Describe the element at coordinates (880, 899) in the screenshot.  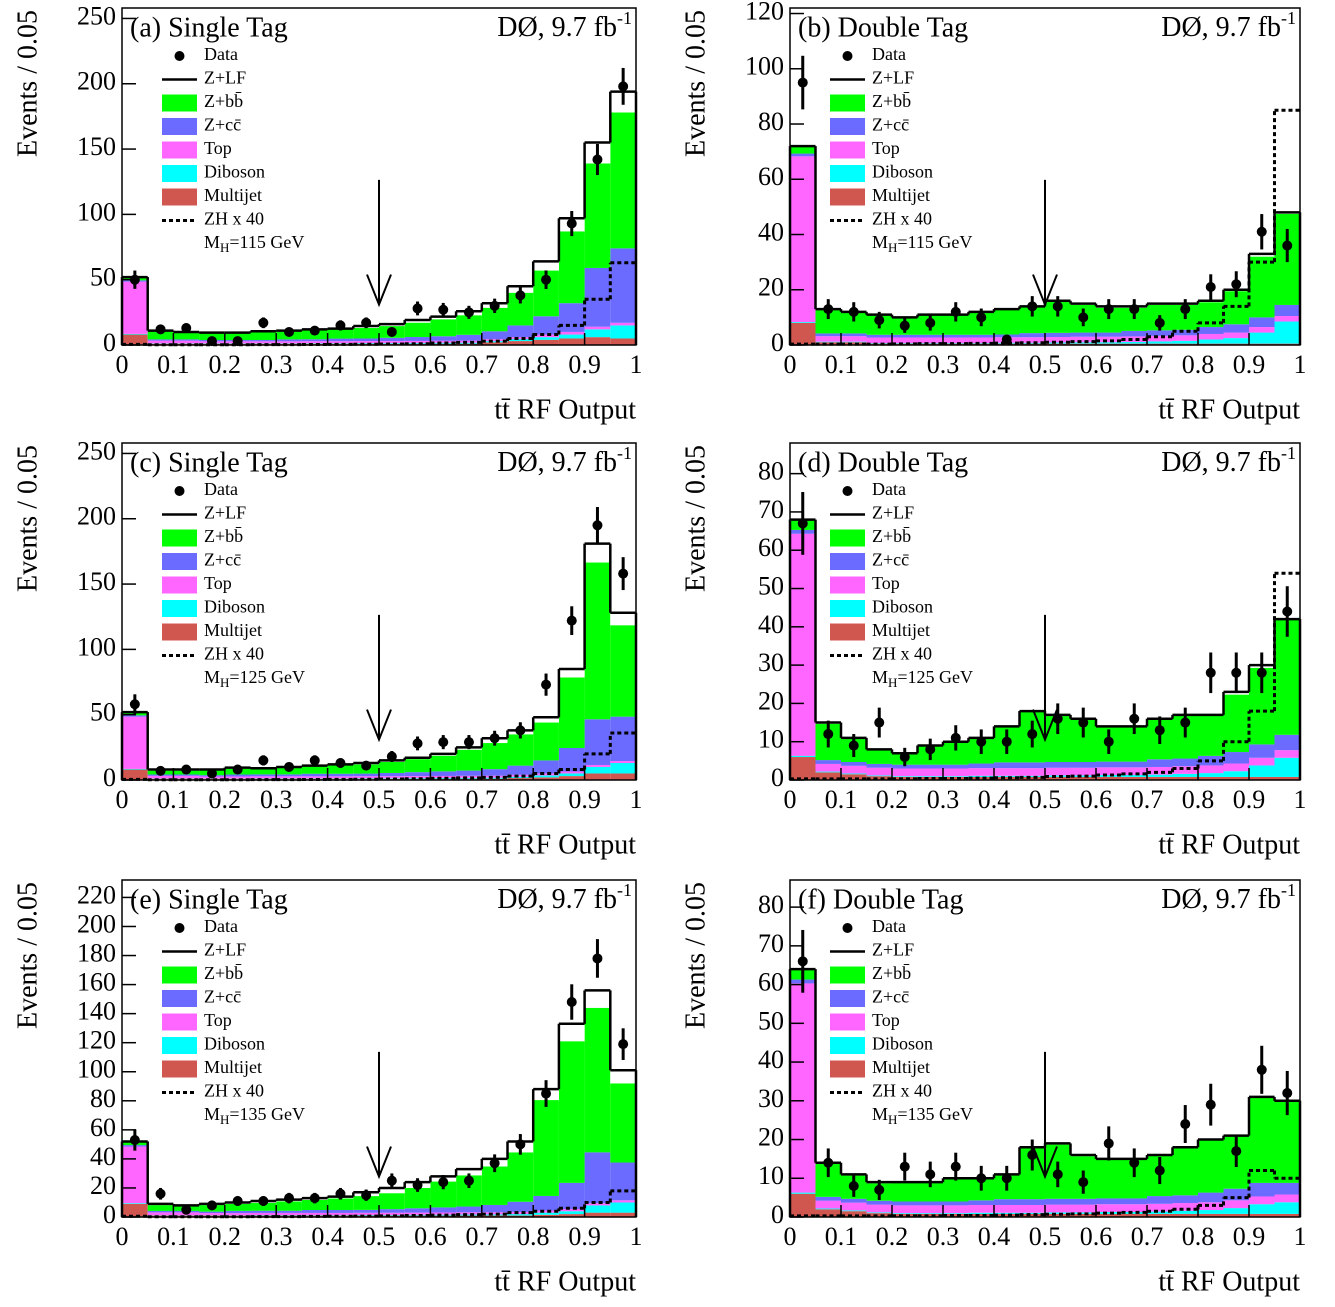
I see `panel-title: (f) Double Tag` at that location.